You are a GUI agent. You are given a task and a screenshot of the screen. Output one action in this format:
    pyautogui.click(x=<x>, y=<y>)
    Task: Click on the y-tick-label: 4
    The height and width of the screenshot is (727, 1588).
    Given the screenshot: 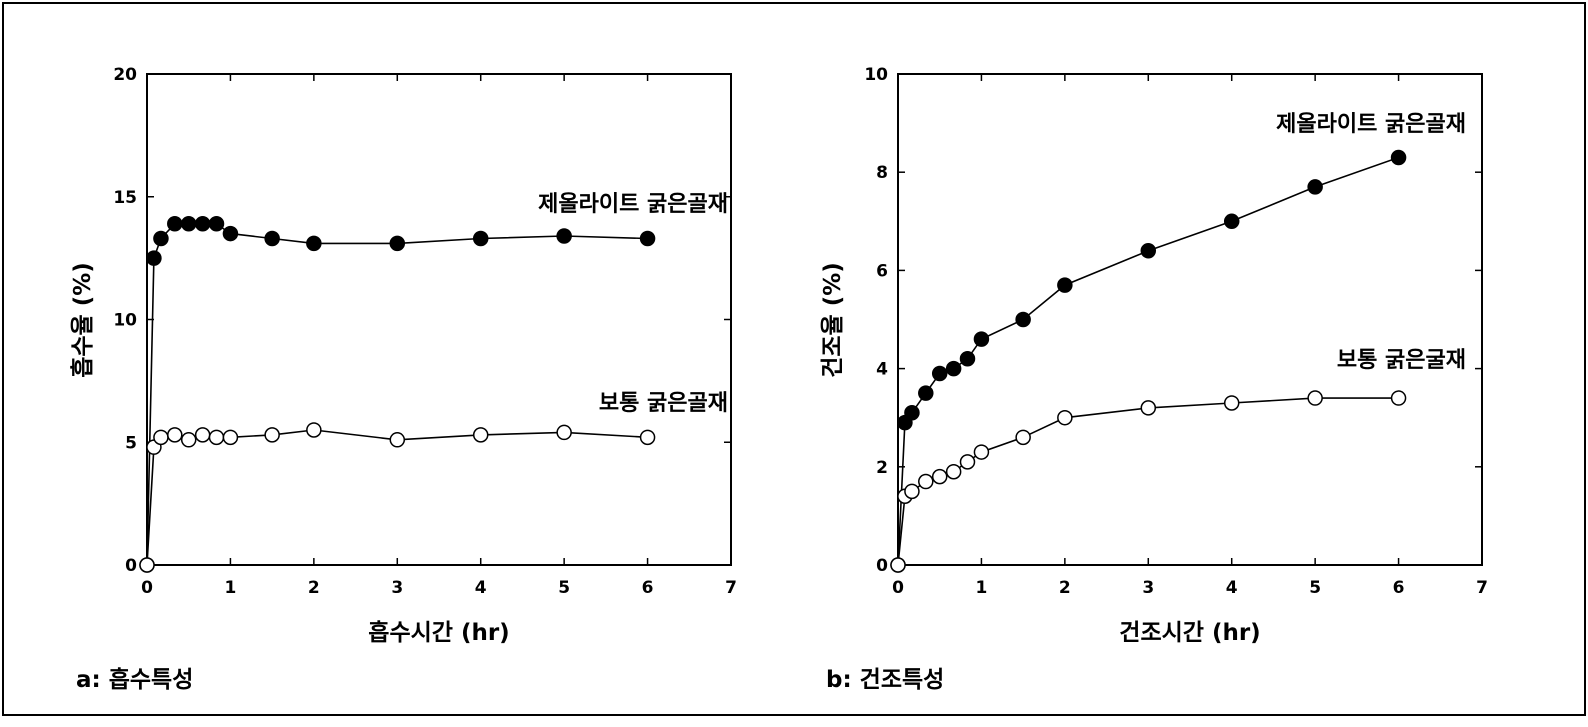 What is the action you would take?
    pyautogui.click(x=882, y=370)
    